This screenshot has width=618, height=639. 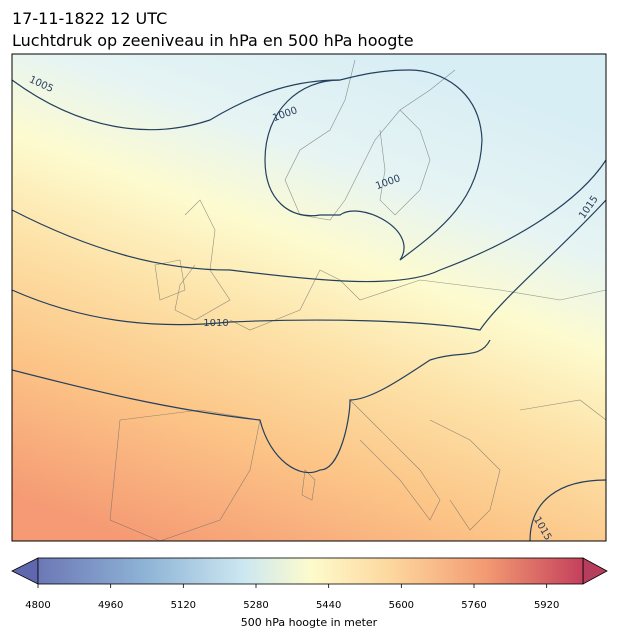 I want to click on colorbar-tick-label: 5920, so click(x=546, y=605).